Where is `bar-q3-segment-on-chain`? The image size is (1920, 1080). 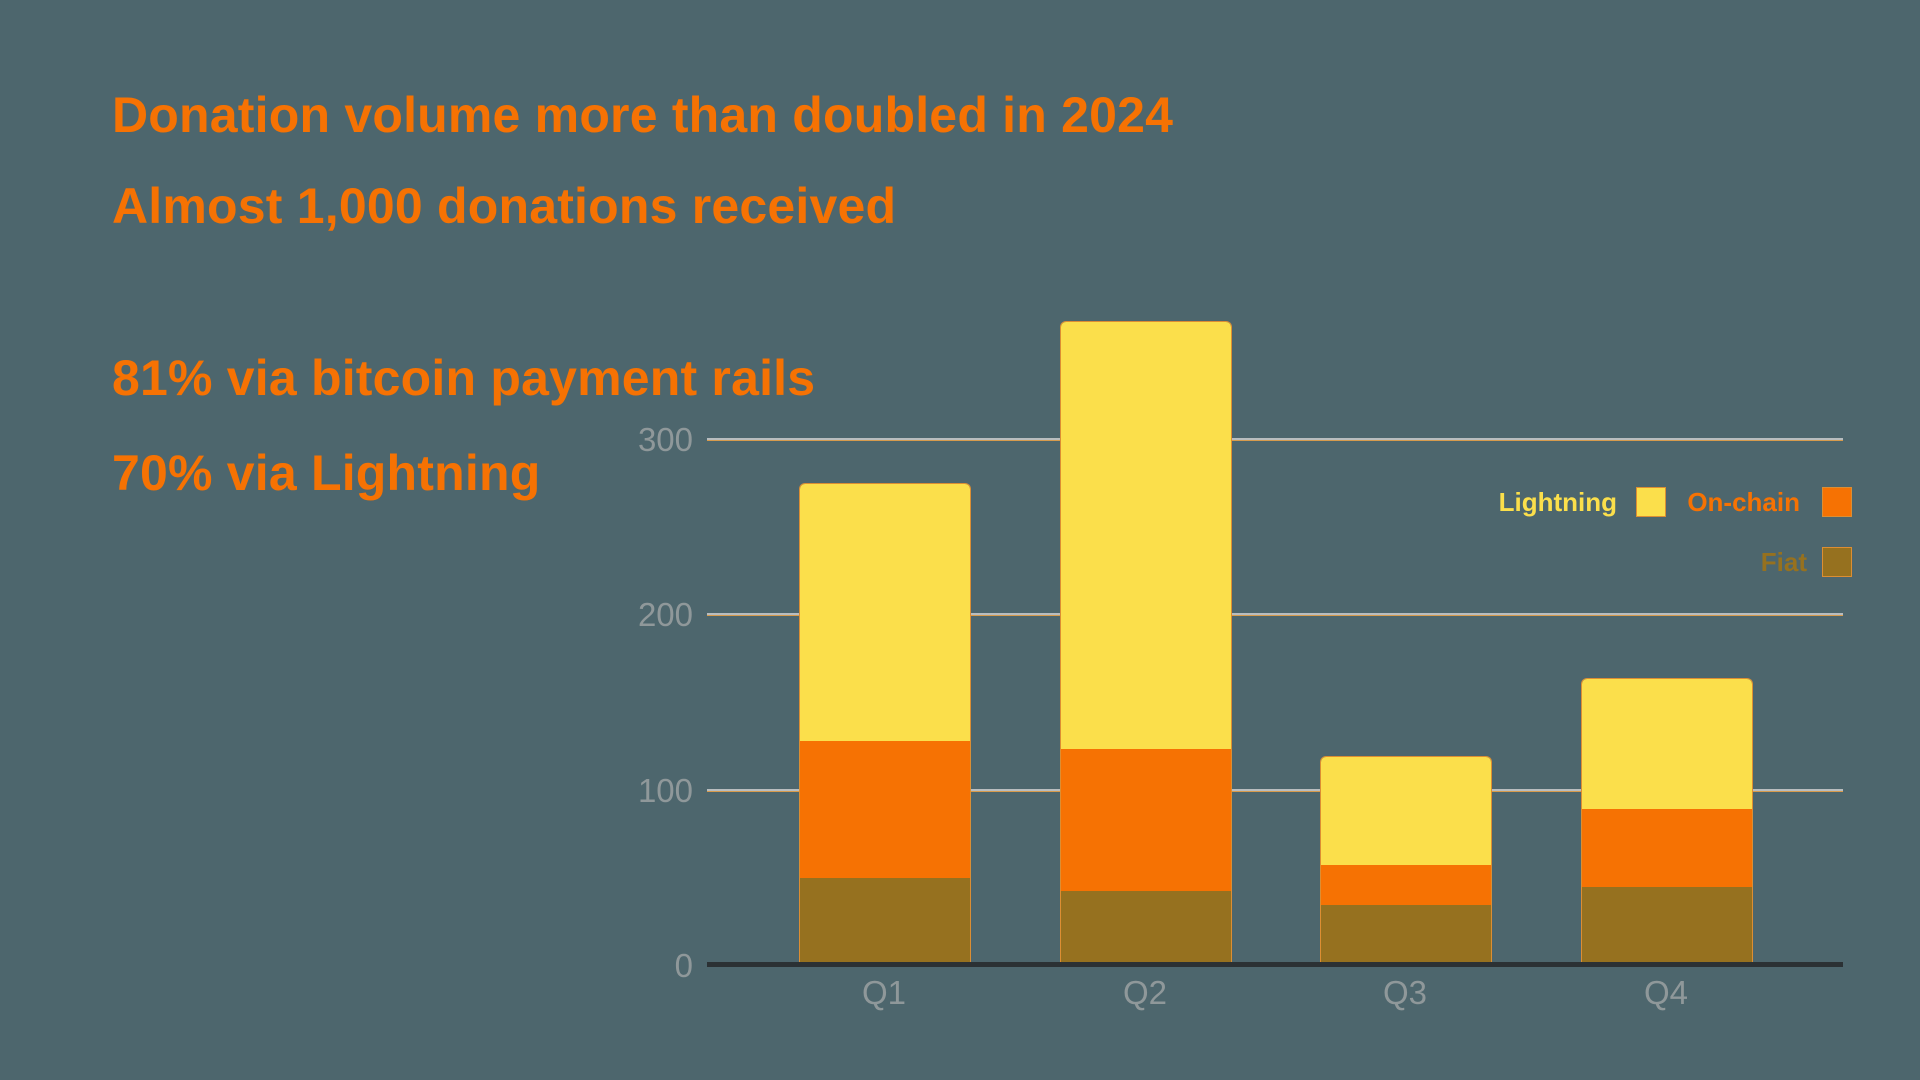 bar-q3-segment-on-chain is located at coordinates (1406, 885).